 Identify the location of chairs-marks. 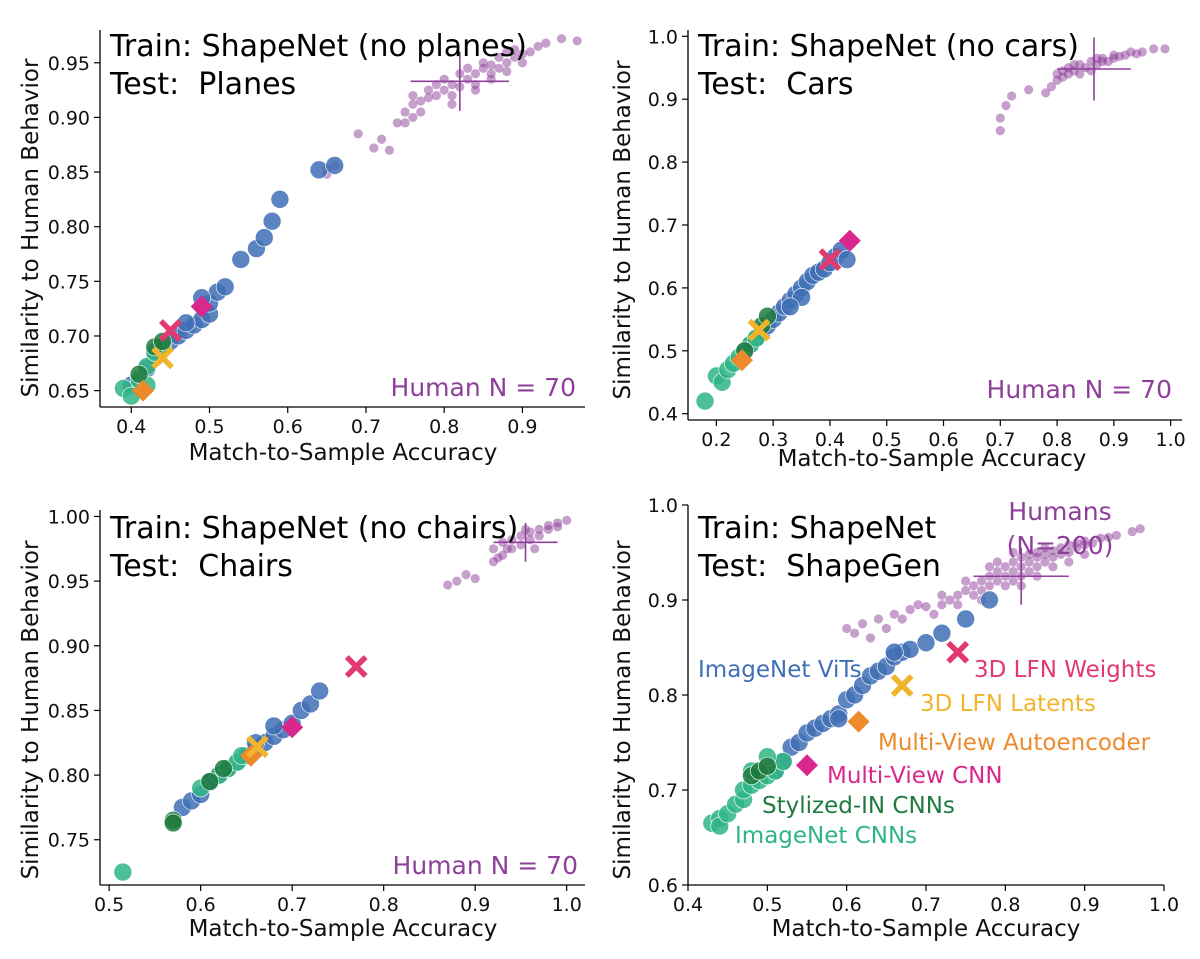
(342, 698).